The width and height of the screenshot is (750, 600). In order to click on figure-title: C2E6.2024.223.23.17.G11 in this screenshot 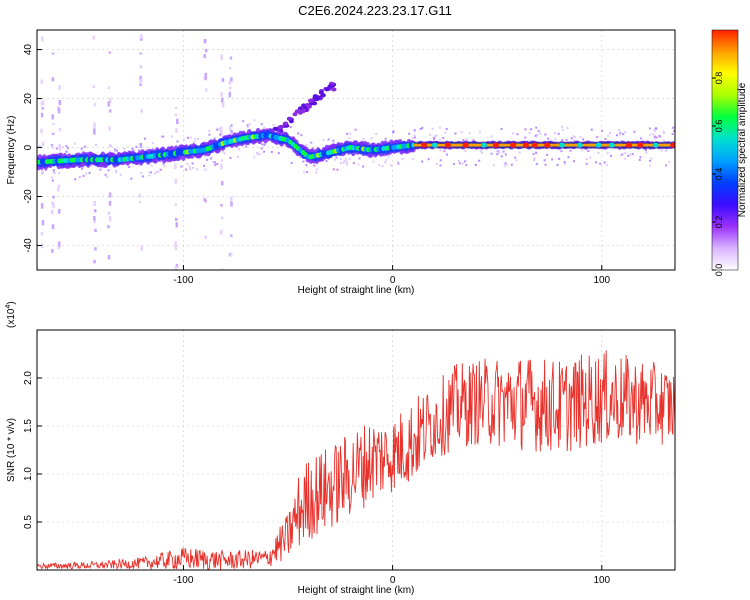, I will do `click(375, 10)`.